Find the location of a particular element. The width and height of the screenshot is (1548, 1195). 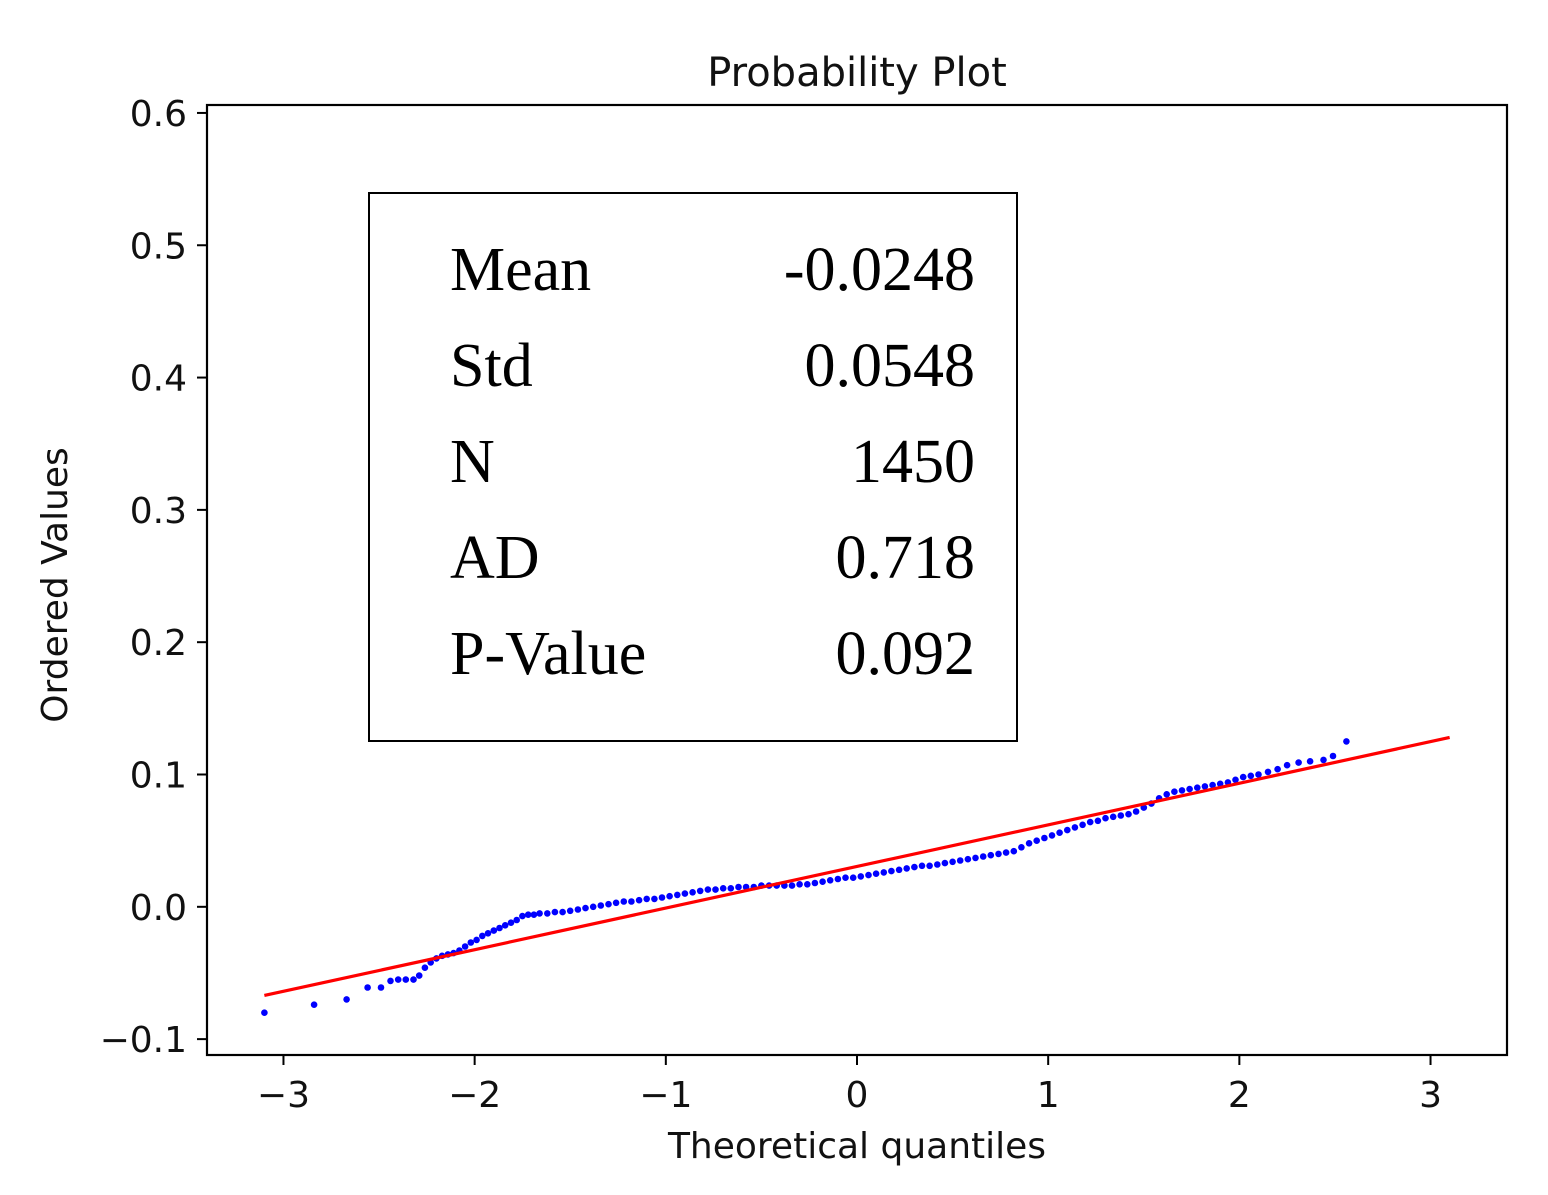

y-tick-label: 0.0 is located at coordinates (158, 908).